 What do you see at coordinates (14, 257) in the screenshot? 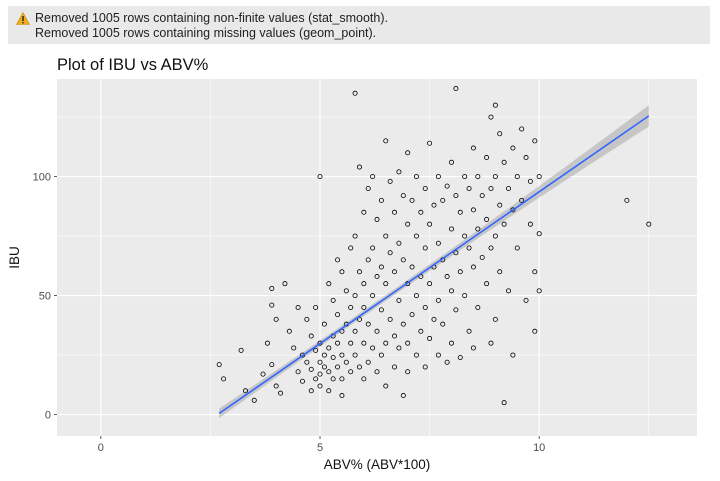
I see `y-axis-title: IBU` at bounding box center [14, 257].